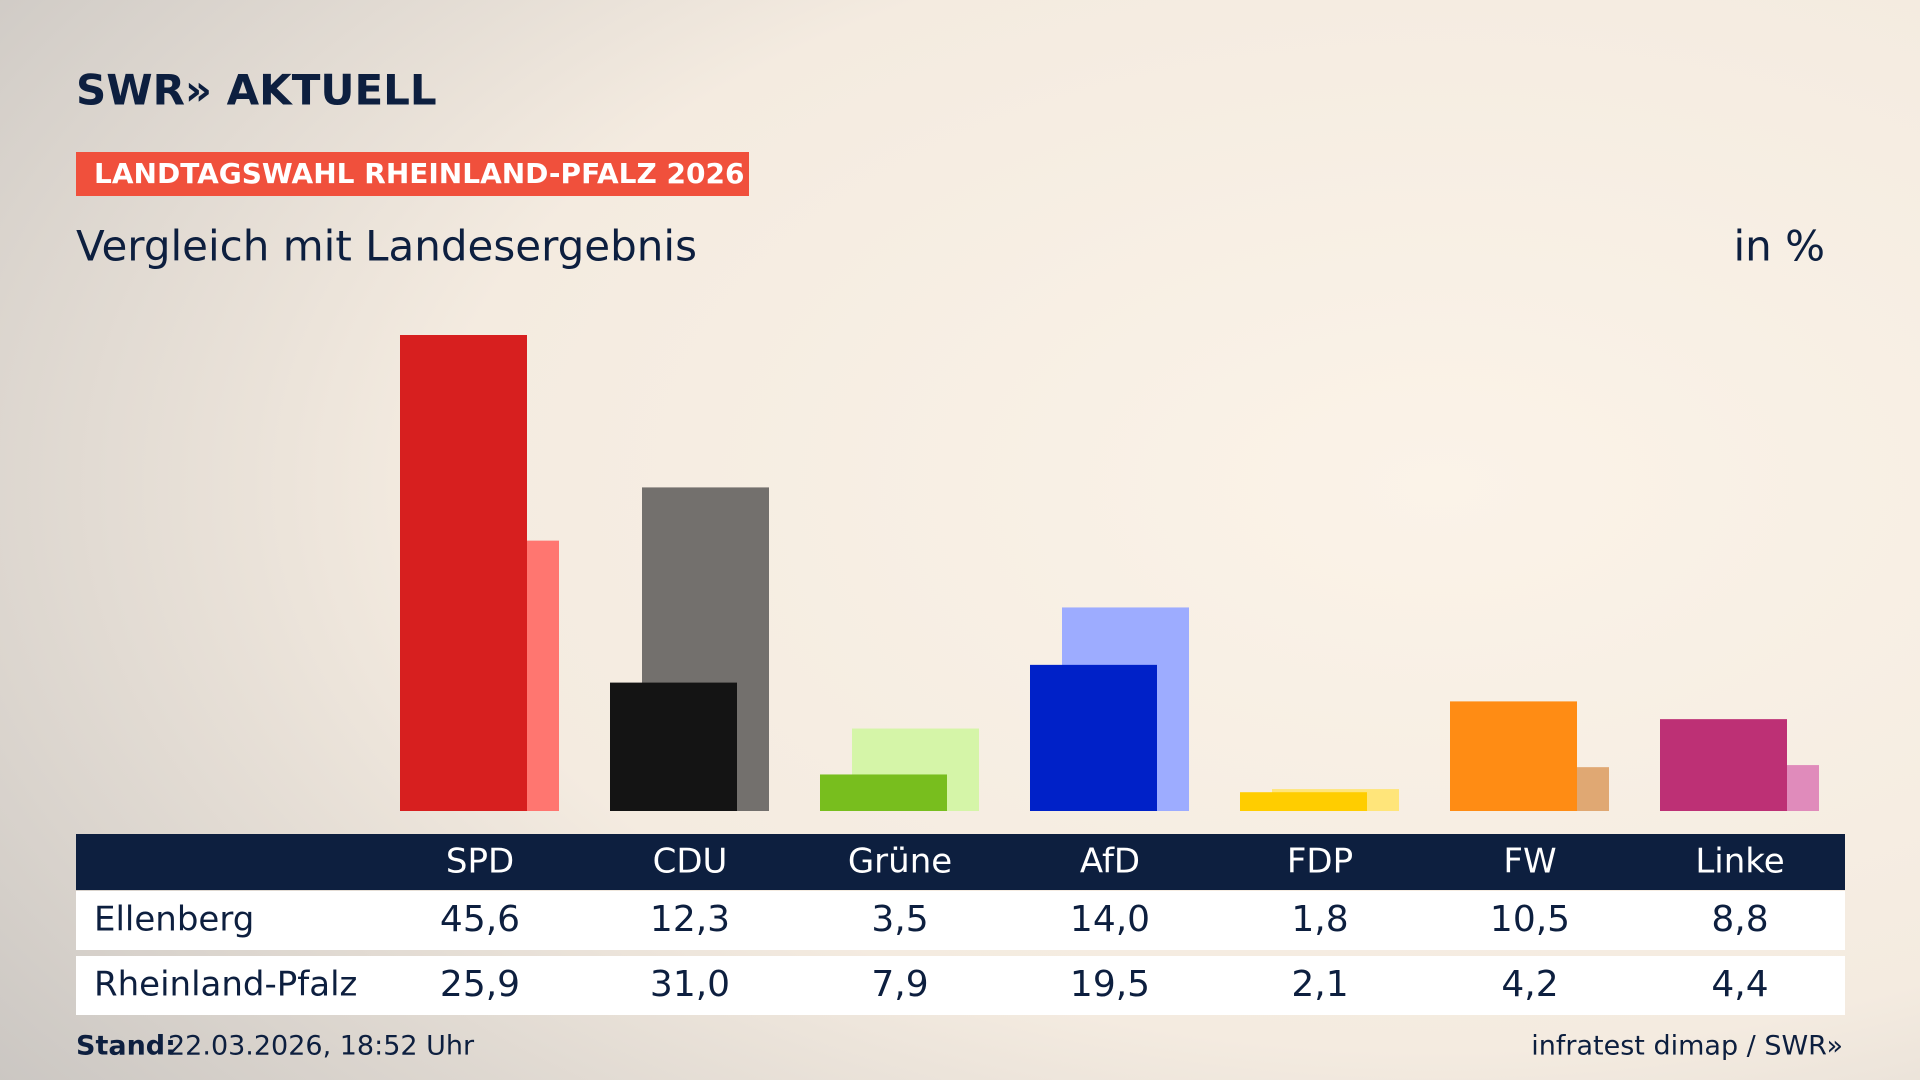 Image resolution: width=1920 pixels, height=1080 pixels. I want to click on cell-value: 4,4, so click(1739, 984).